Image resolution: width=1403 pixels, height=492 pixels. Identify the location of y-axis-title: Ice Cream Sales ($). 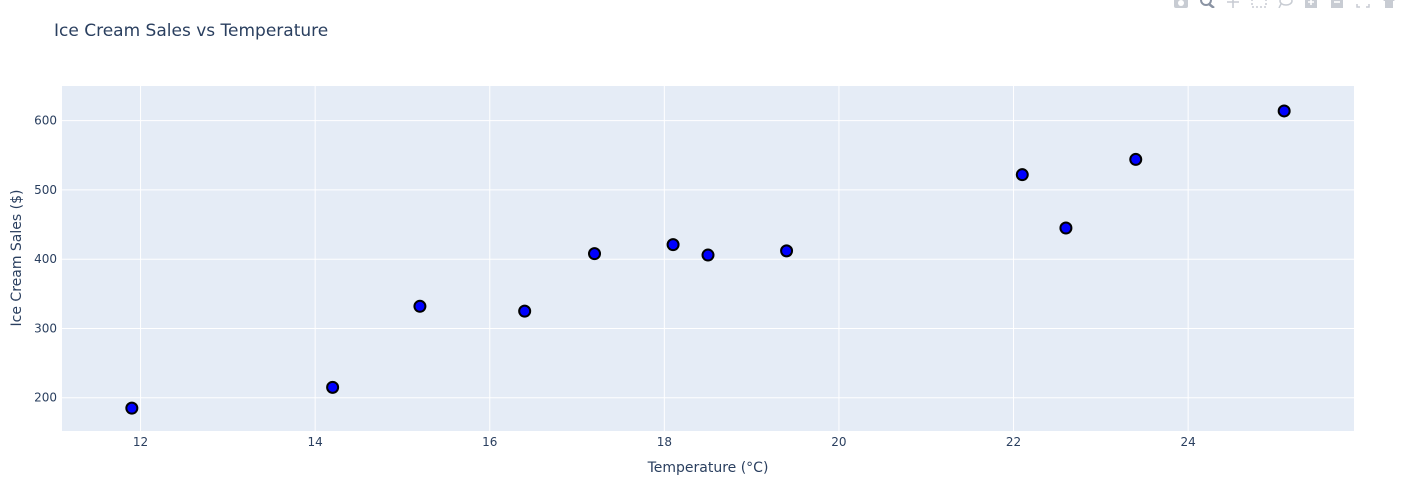
(17, 258).